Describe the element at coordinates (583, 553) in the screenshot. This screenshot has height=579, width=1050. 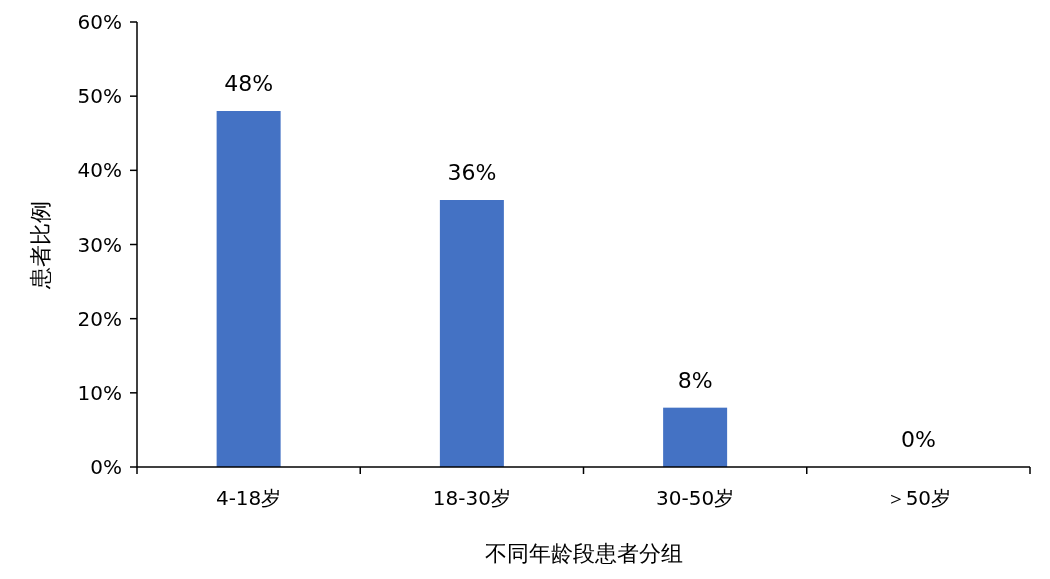
I see `x-axis-title: 不同年龄段患者分组` at that location.